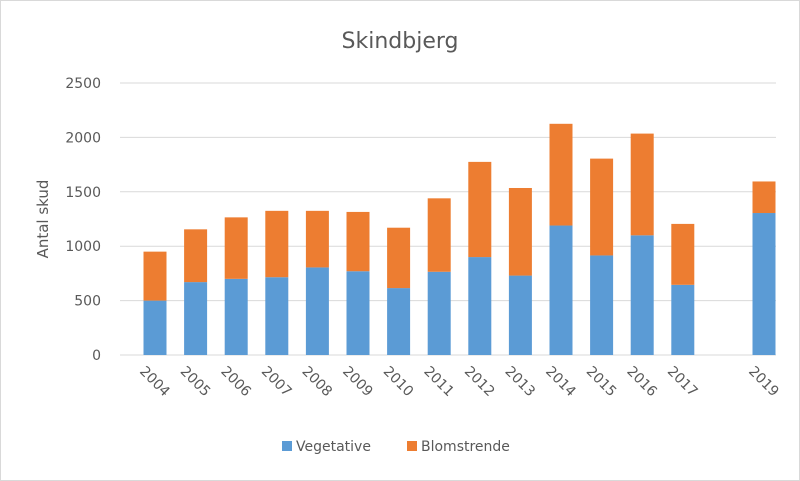 The width and height of the screenshot is (800, 481). I want to click on x-tick-label: 2004, so click(154, 382).